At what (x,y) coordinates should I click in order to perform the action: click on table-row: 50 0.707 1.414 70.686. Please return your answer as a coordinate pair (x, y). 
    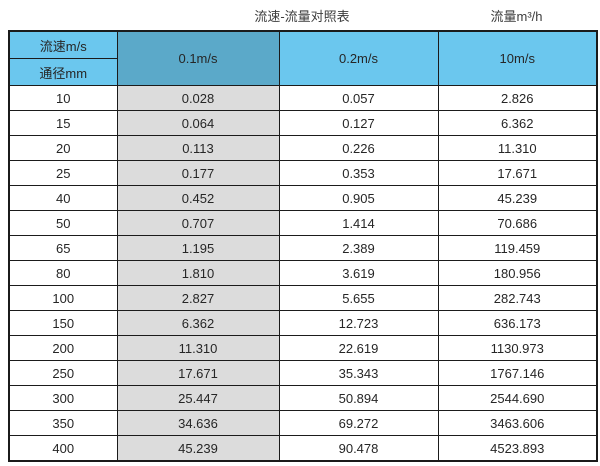
    Looking at the image, I should click on (303, 223).